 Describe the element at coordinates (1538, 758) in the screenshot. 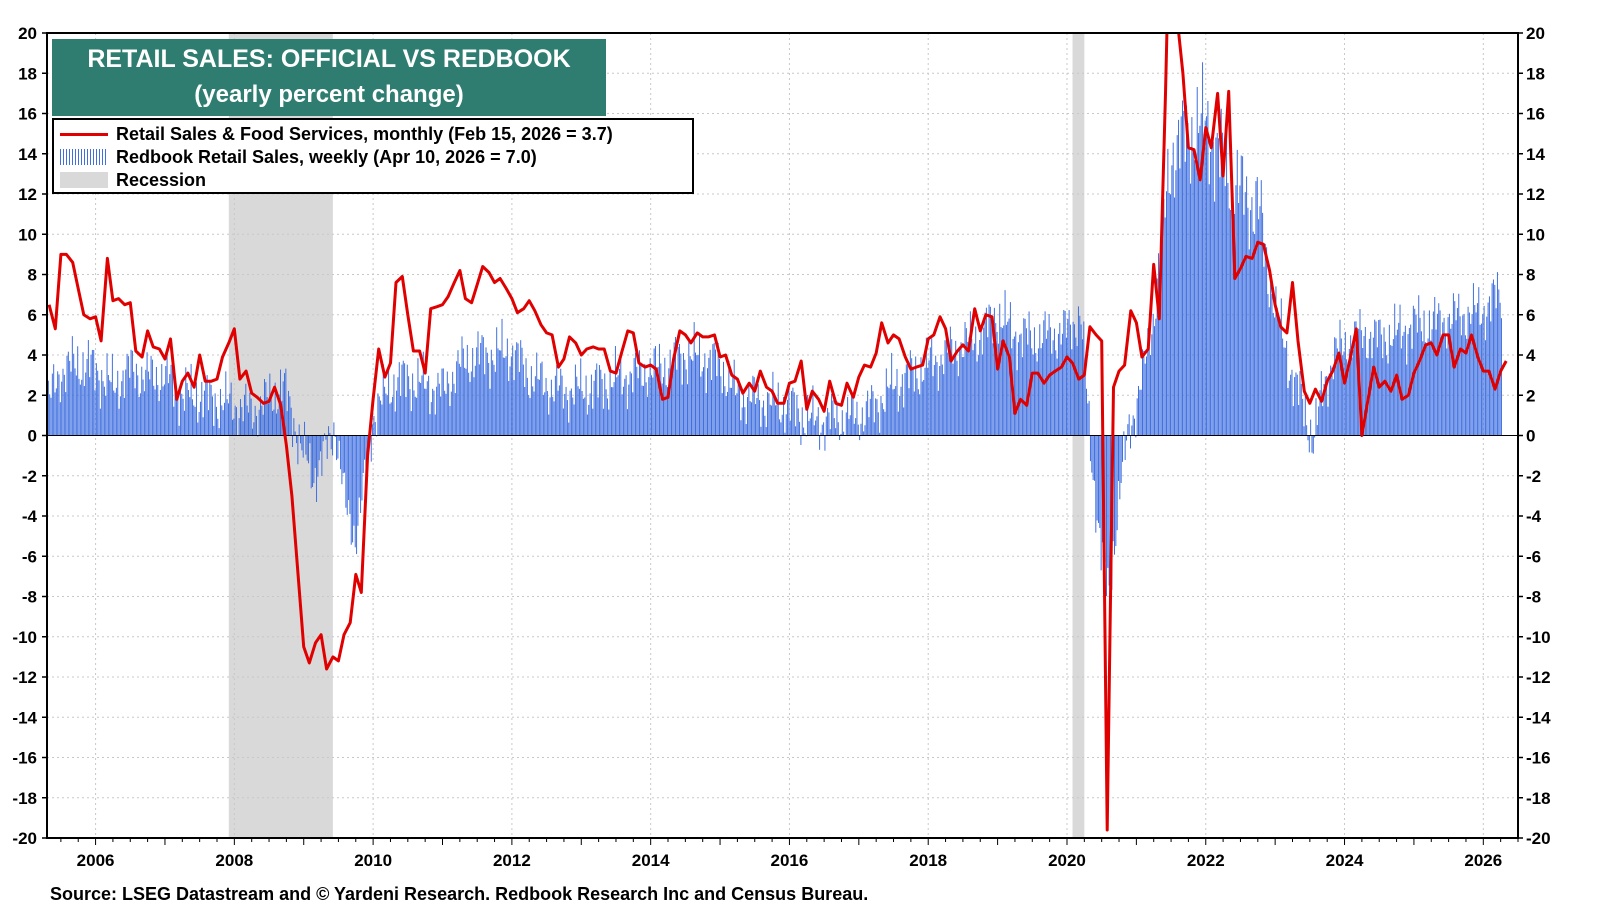

I see `y-tick-label-right: -16` at that location.